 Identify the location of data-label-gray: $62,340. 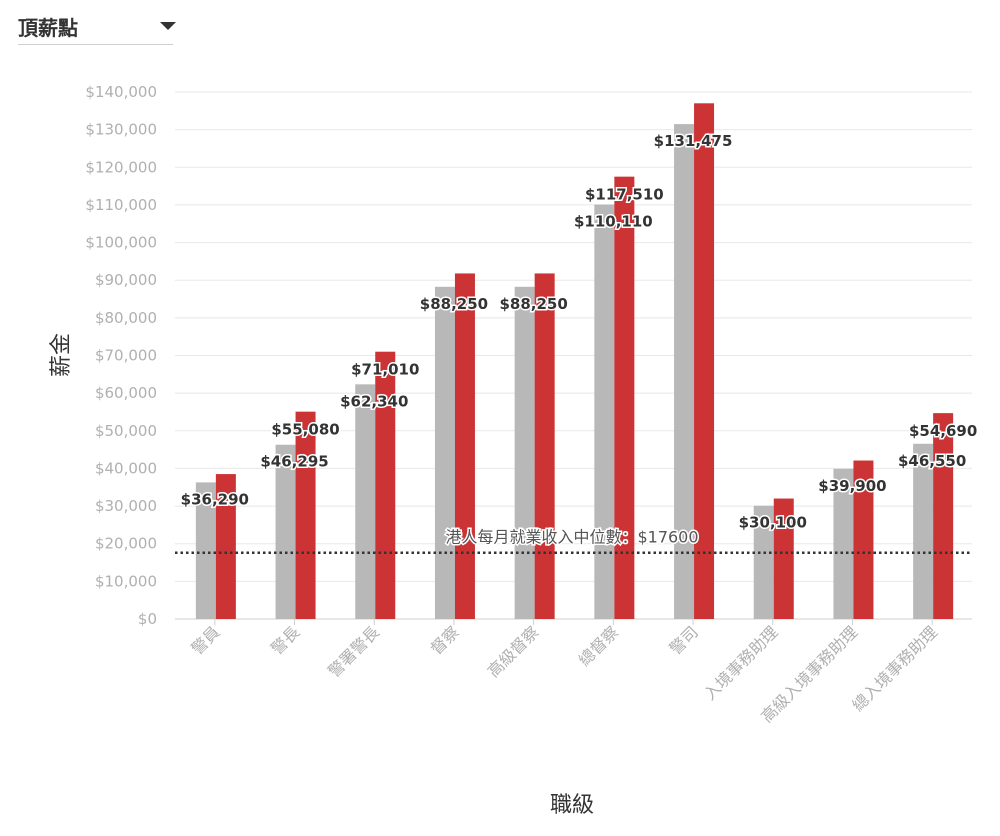
(374, 401).